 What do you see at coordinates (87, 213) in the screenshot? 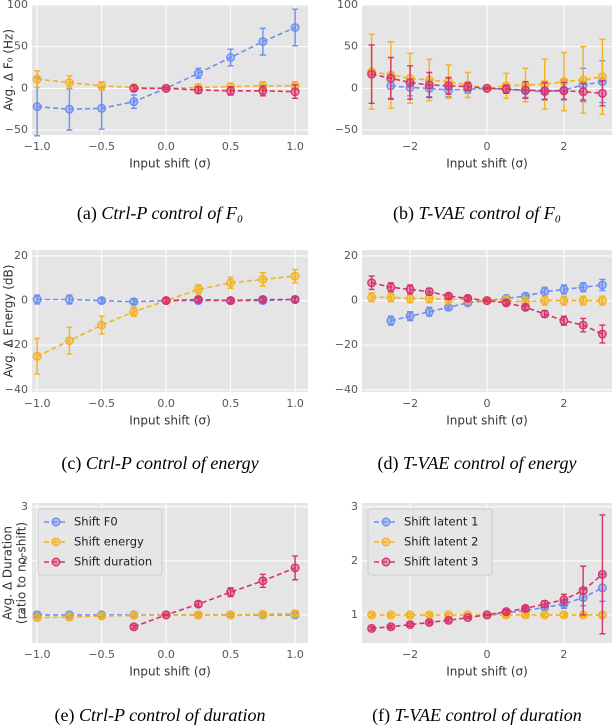
I see `caption-label: (a)` at bounding box center [87, 213].